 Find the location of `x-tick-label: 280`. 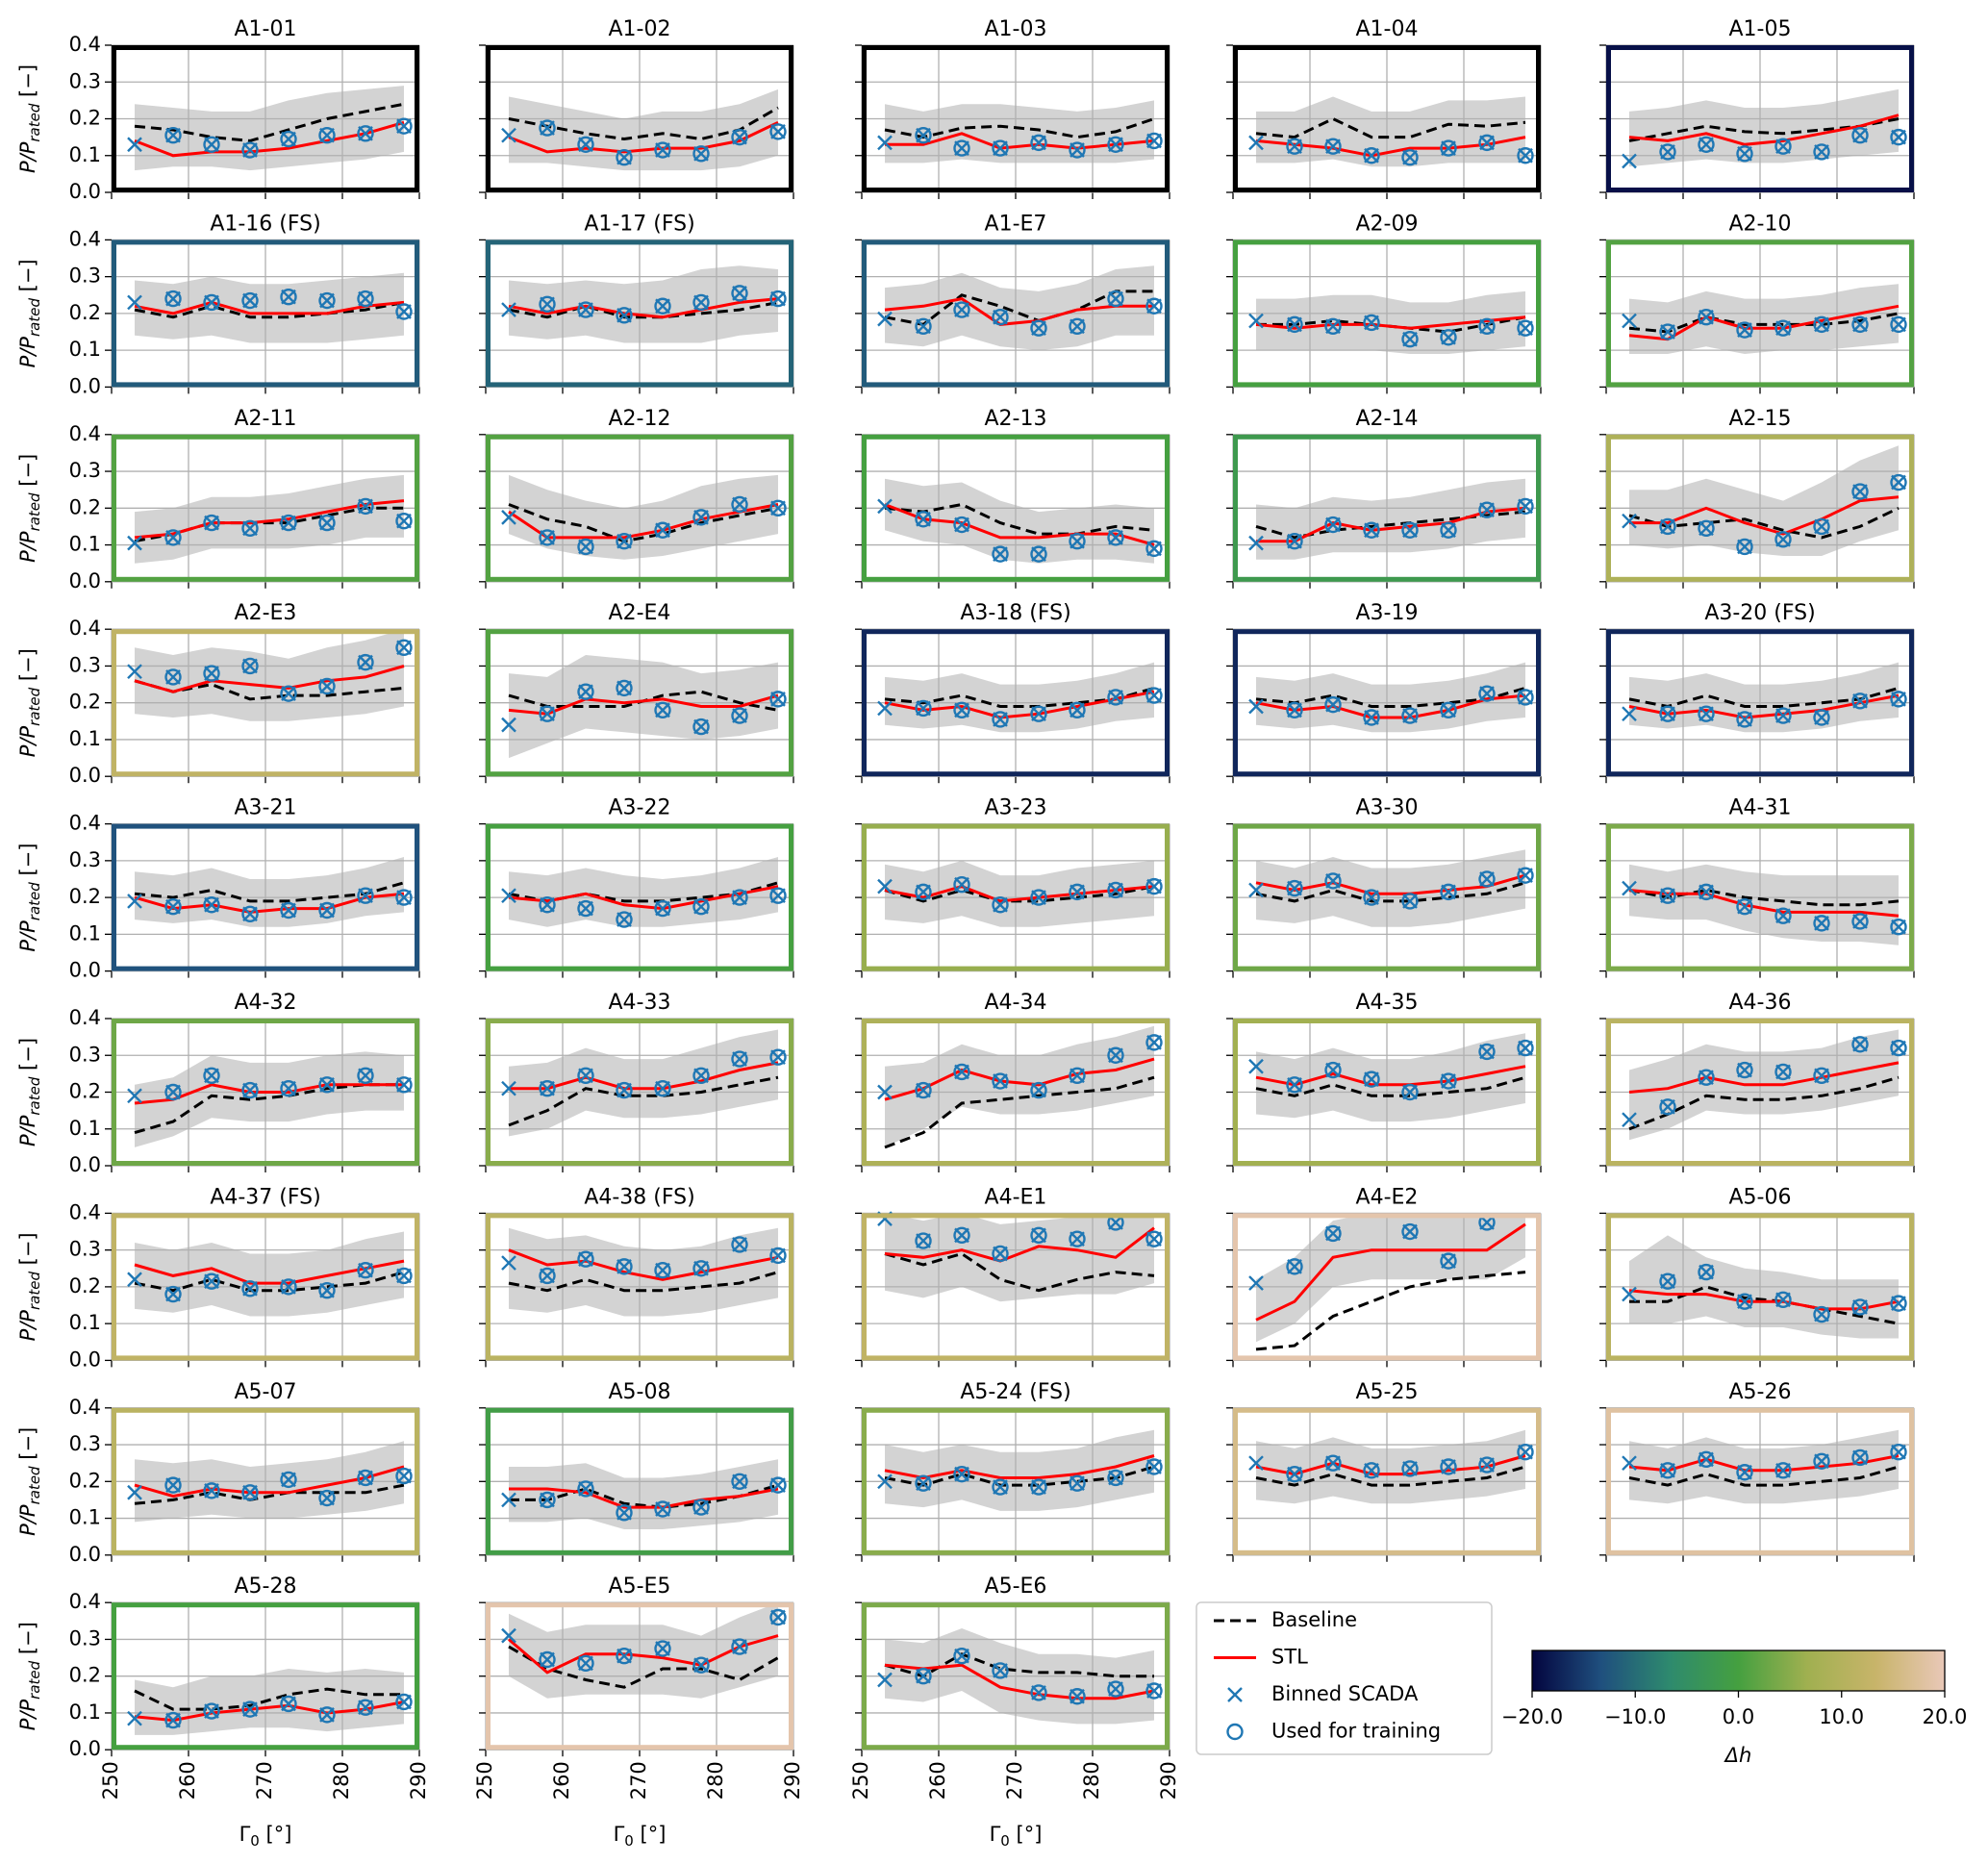

x-tick-label: 280 is located at coordinates (1091, 1780).